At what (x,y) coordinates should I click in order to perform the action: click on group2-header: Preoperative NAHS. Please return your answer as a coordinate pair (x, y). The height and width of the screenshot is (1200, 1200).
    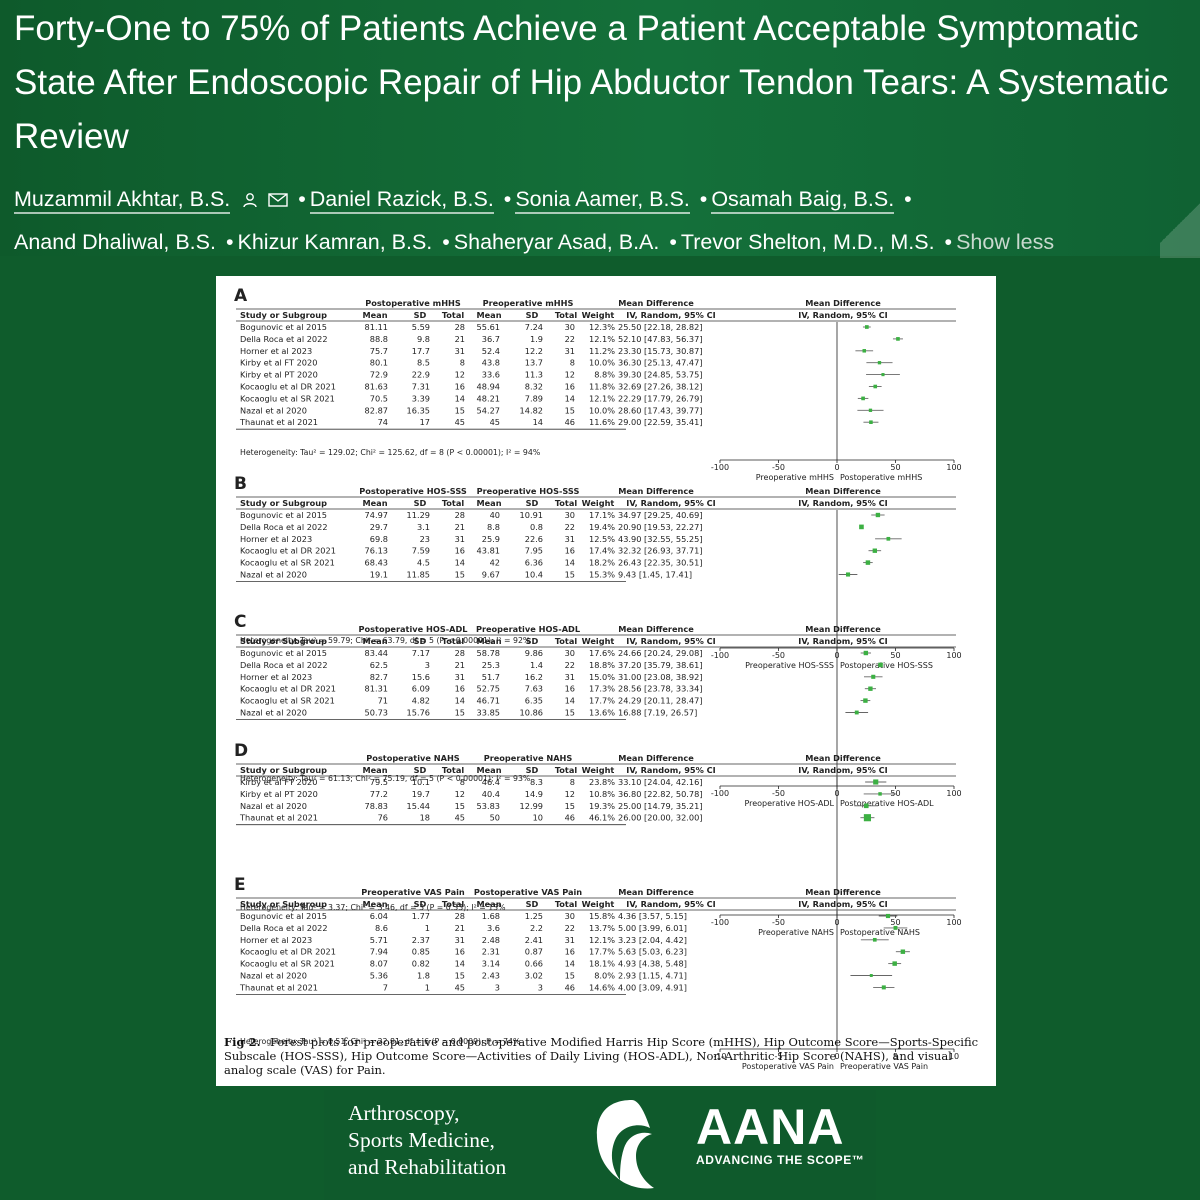
    Looking at the image, I should click on (528, 758).